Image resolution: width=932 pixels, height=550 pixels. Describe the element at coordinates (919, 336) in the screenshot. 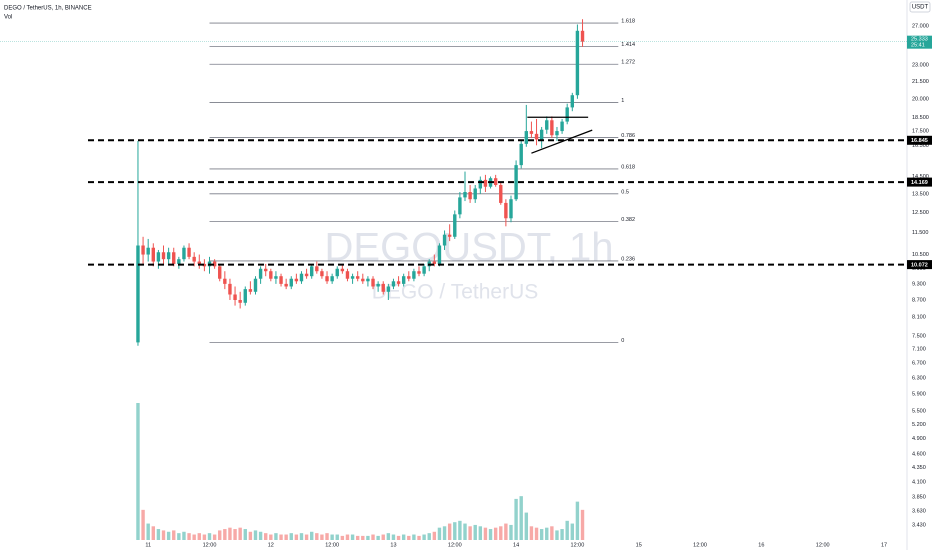

I see `y-tick-label: 7.500` at that location.